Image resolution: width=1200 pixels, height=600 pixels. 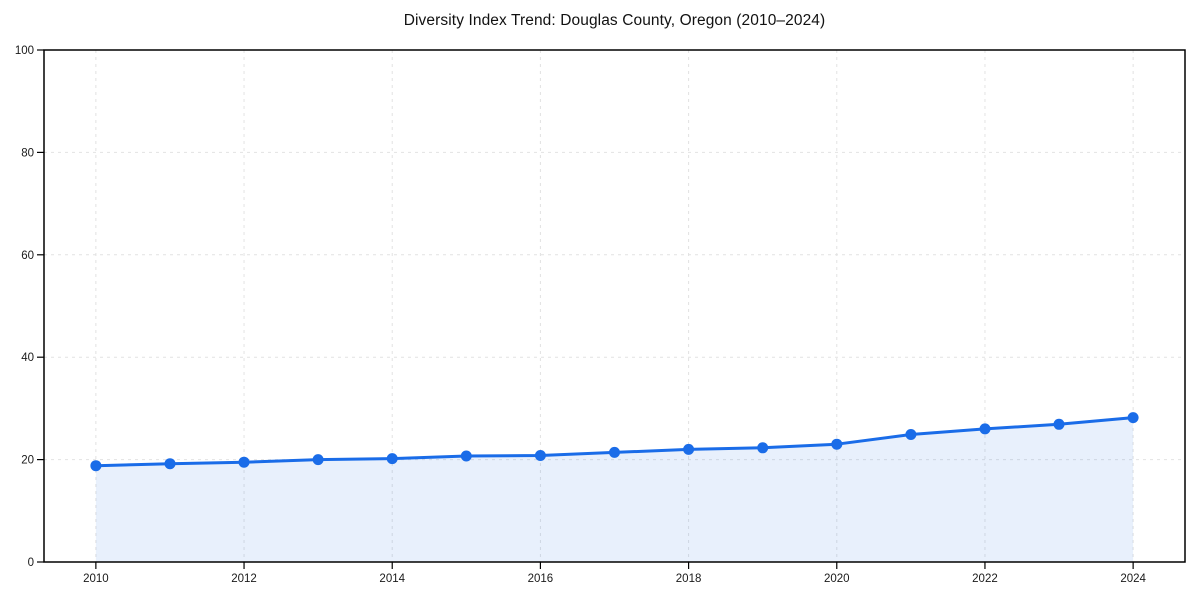 I want to click on x-tick-label: 2020, so click(x=837, y=579).